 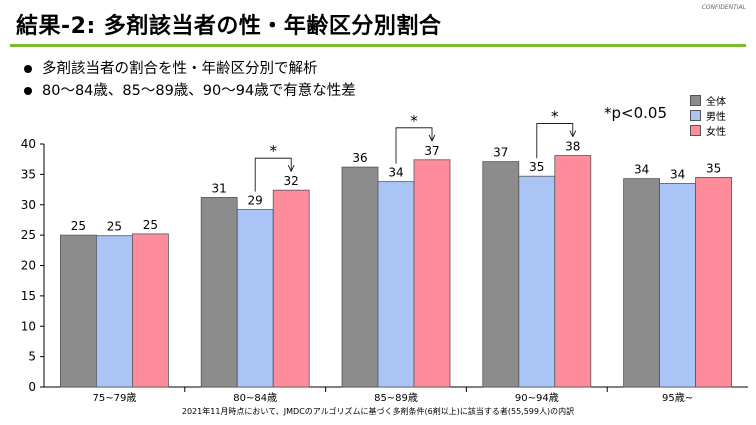 I want to click on y-tick-label: 35, so click(x=28, y=174).